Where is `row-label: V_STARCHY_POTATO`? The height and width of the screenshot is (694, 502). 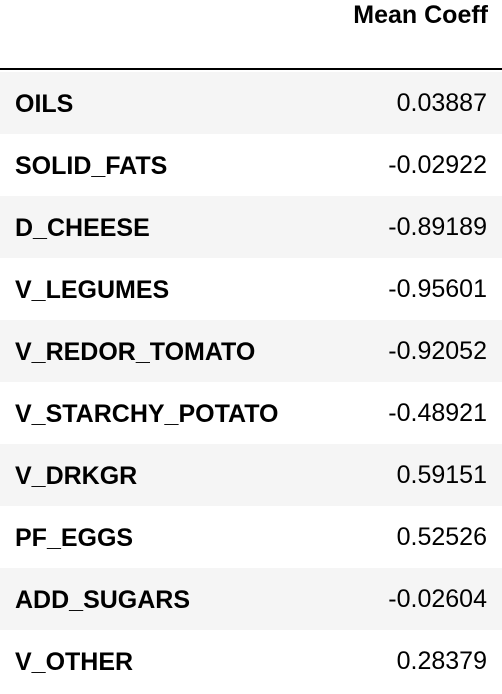
row-label: V_STARCHY_POTATO is located at coordinates (147, 414).